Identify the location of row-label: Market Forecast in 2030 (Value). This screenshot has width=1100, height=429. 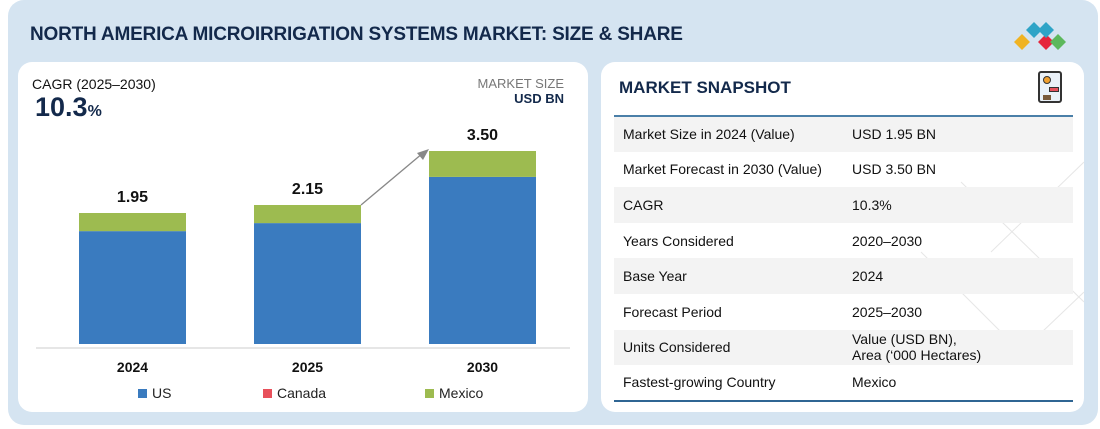
(722, 169).